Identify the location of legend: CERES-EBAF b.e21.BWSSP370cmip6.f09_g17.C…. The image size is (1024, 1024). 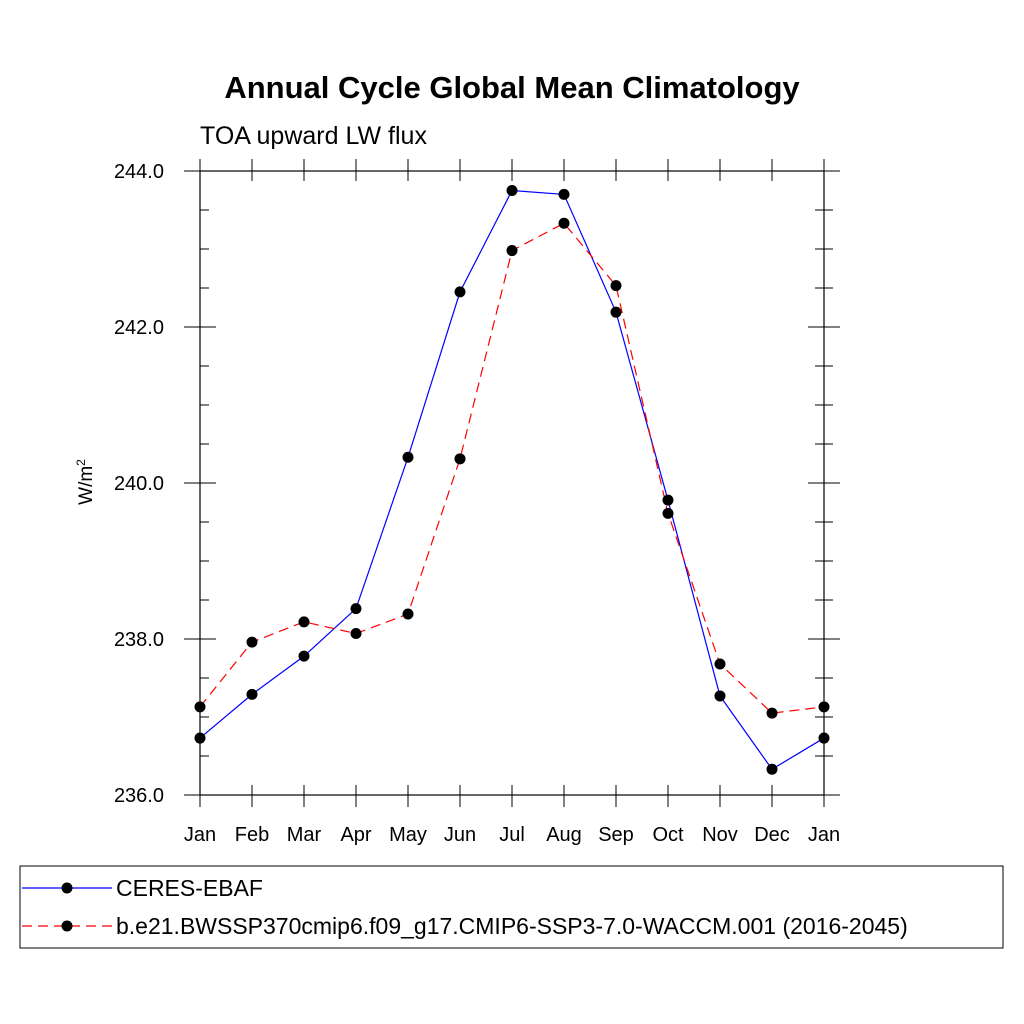
(511, 907).